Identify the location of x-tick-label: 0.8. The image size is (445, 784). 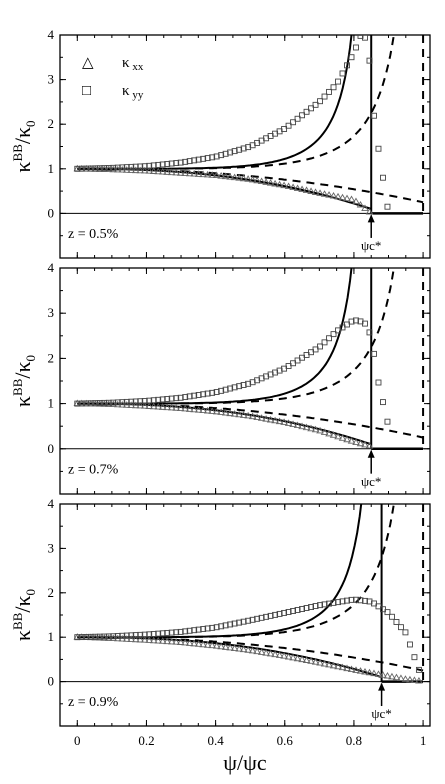
(354, 740).